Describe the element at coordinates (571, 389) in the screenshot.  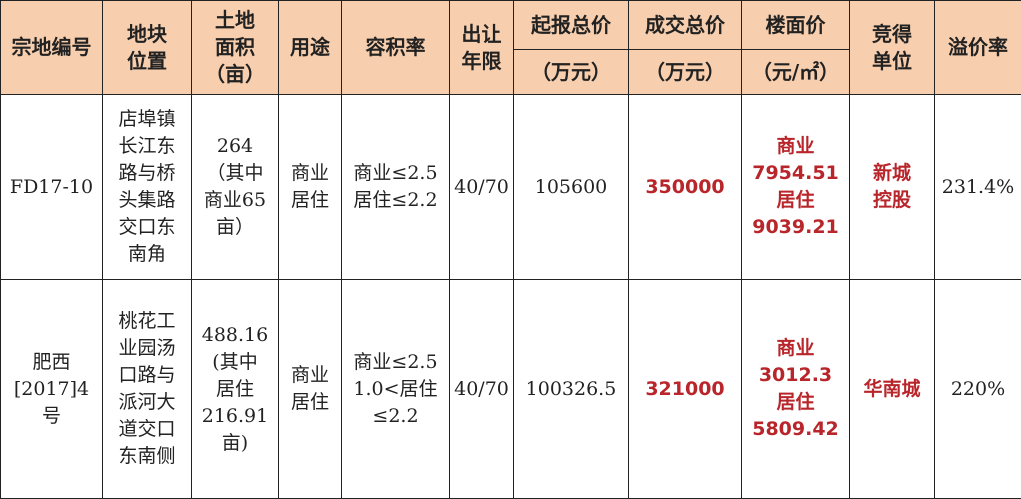
I see `cell-start-price: 100326.5` at that location.